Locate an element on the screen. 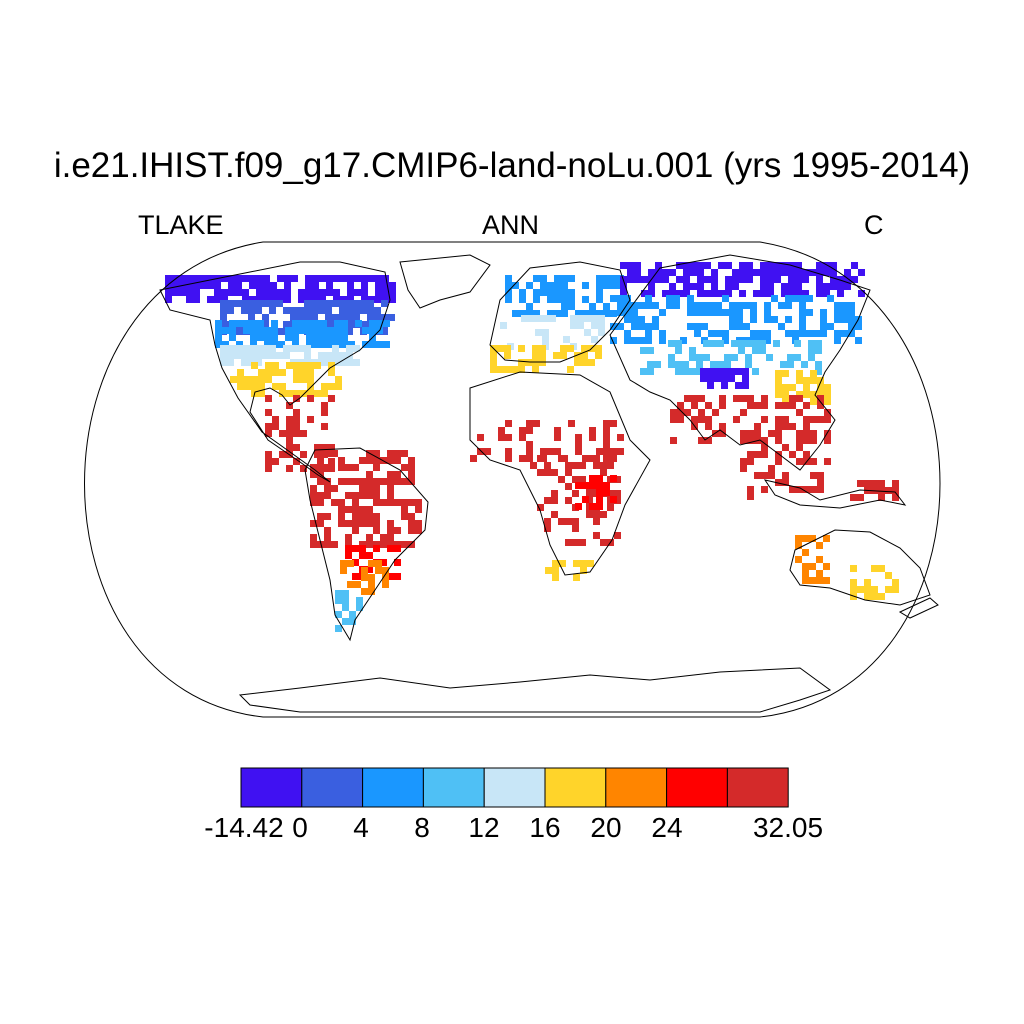 This screenshot has width=1024, height=1024. colorbar is located at coordinates (514, 787).